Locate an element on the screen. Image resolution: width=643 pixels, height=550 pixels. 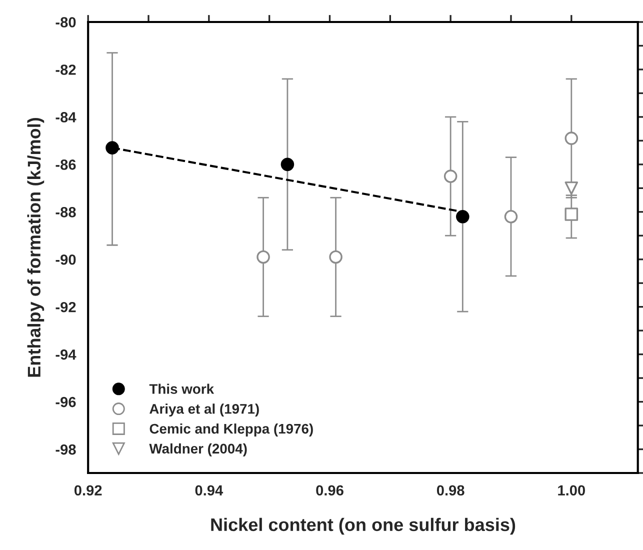
y-tick-label: -94 is located at coordinates (66, 354).